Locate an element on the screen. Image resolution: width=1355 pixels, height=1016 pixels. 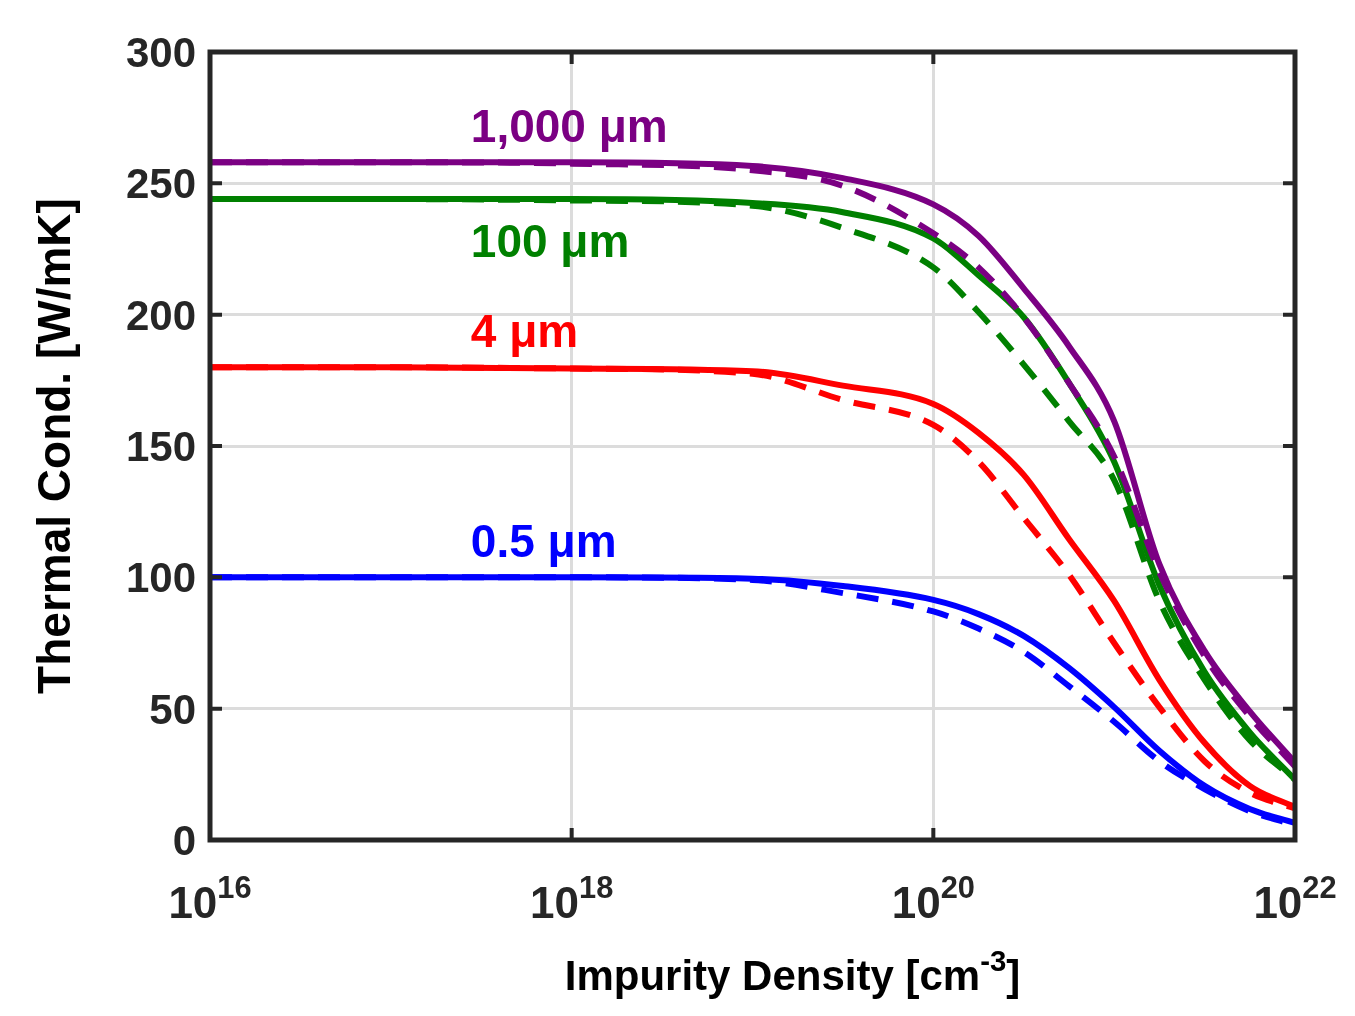
y-tick-label: 300 is located at coordinates (160, 52).